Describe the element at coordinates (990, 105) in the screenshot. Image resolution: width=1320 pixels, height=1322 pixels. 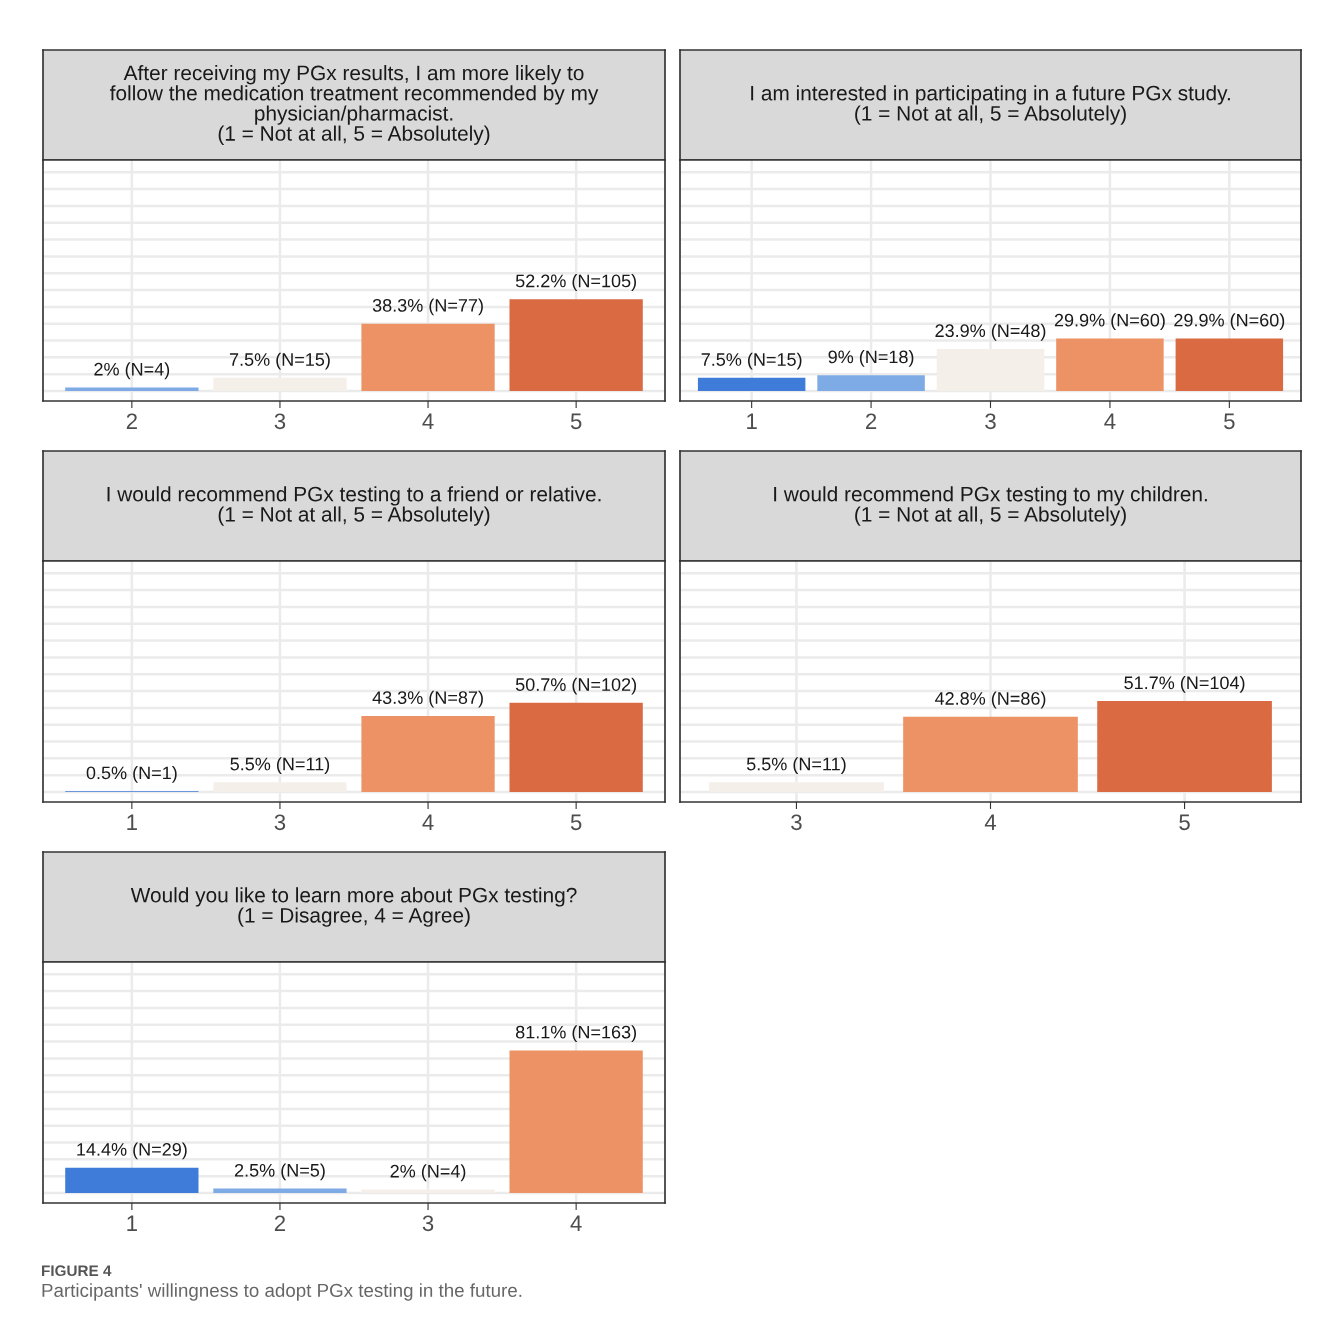
I see `chart-title: I am interested in participating in a future PGx study. (1 = Not at all, 5 = Absolutely)` at that location.